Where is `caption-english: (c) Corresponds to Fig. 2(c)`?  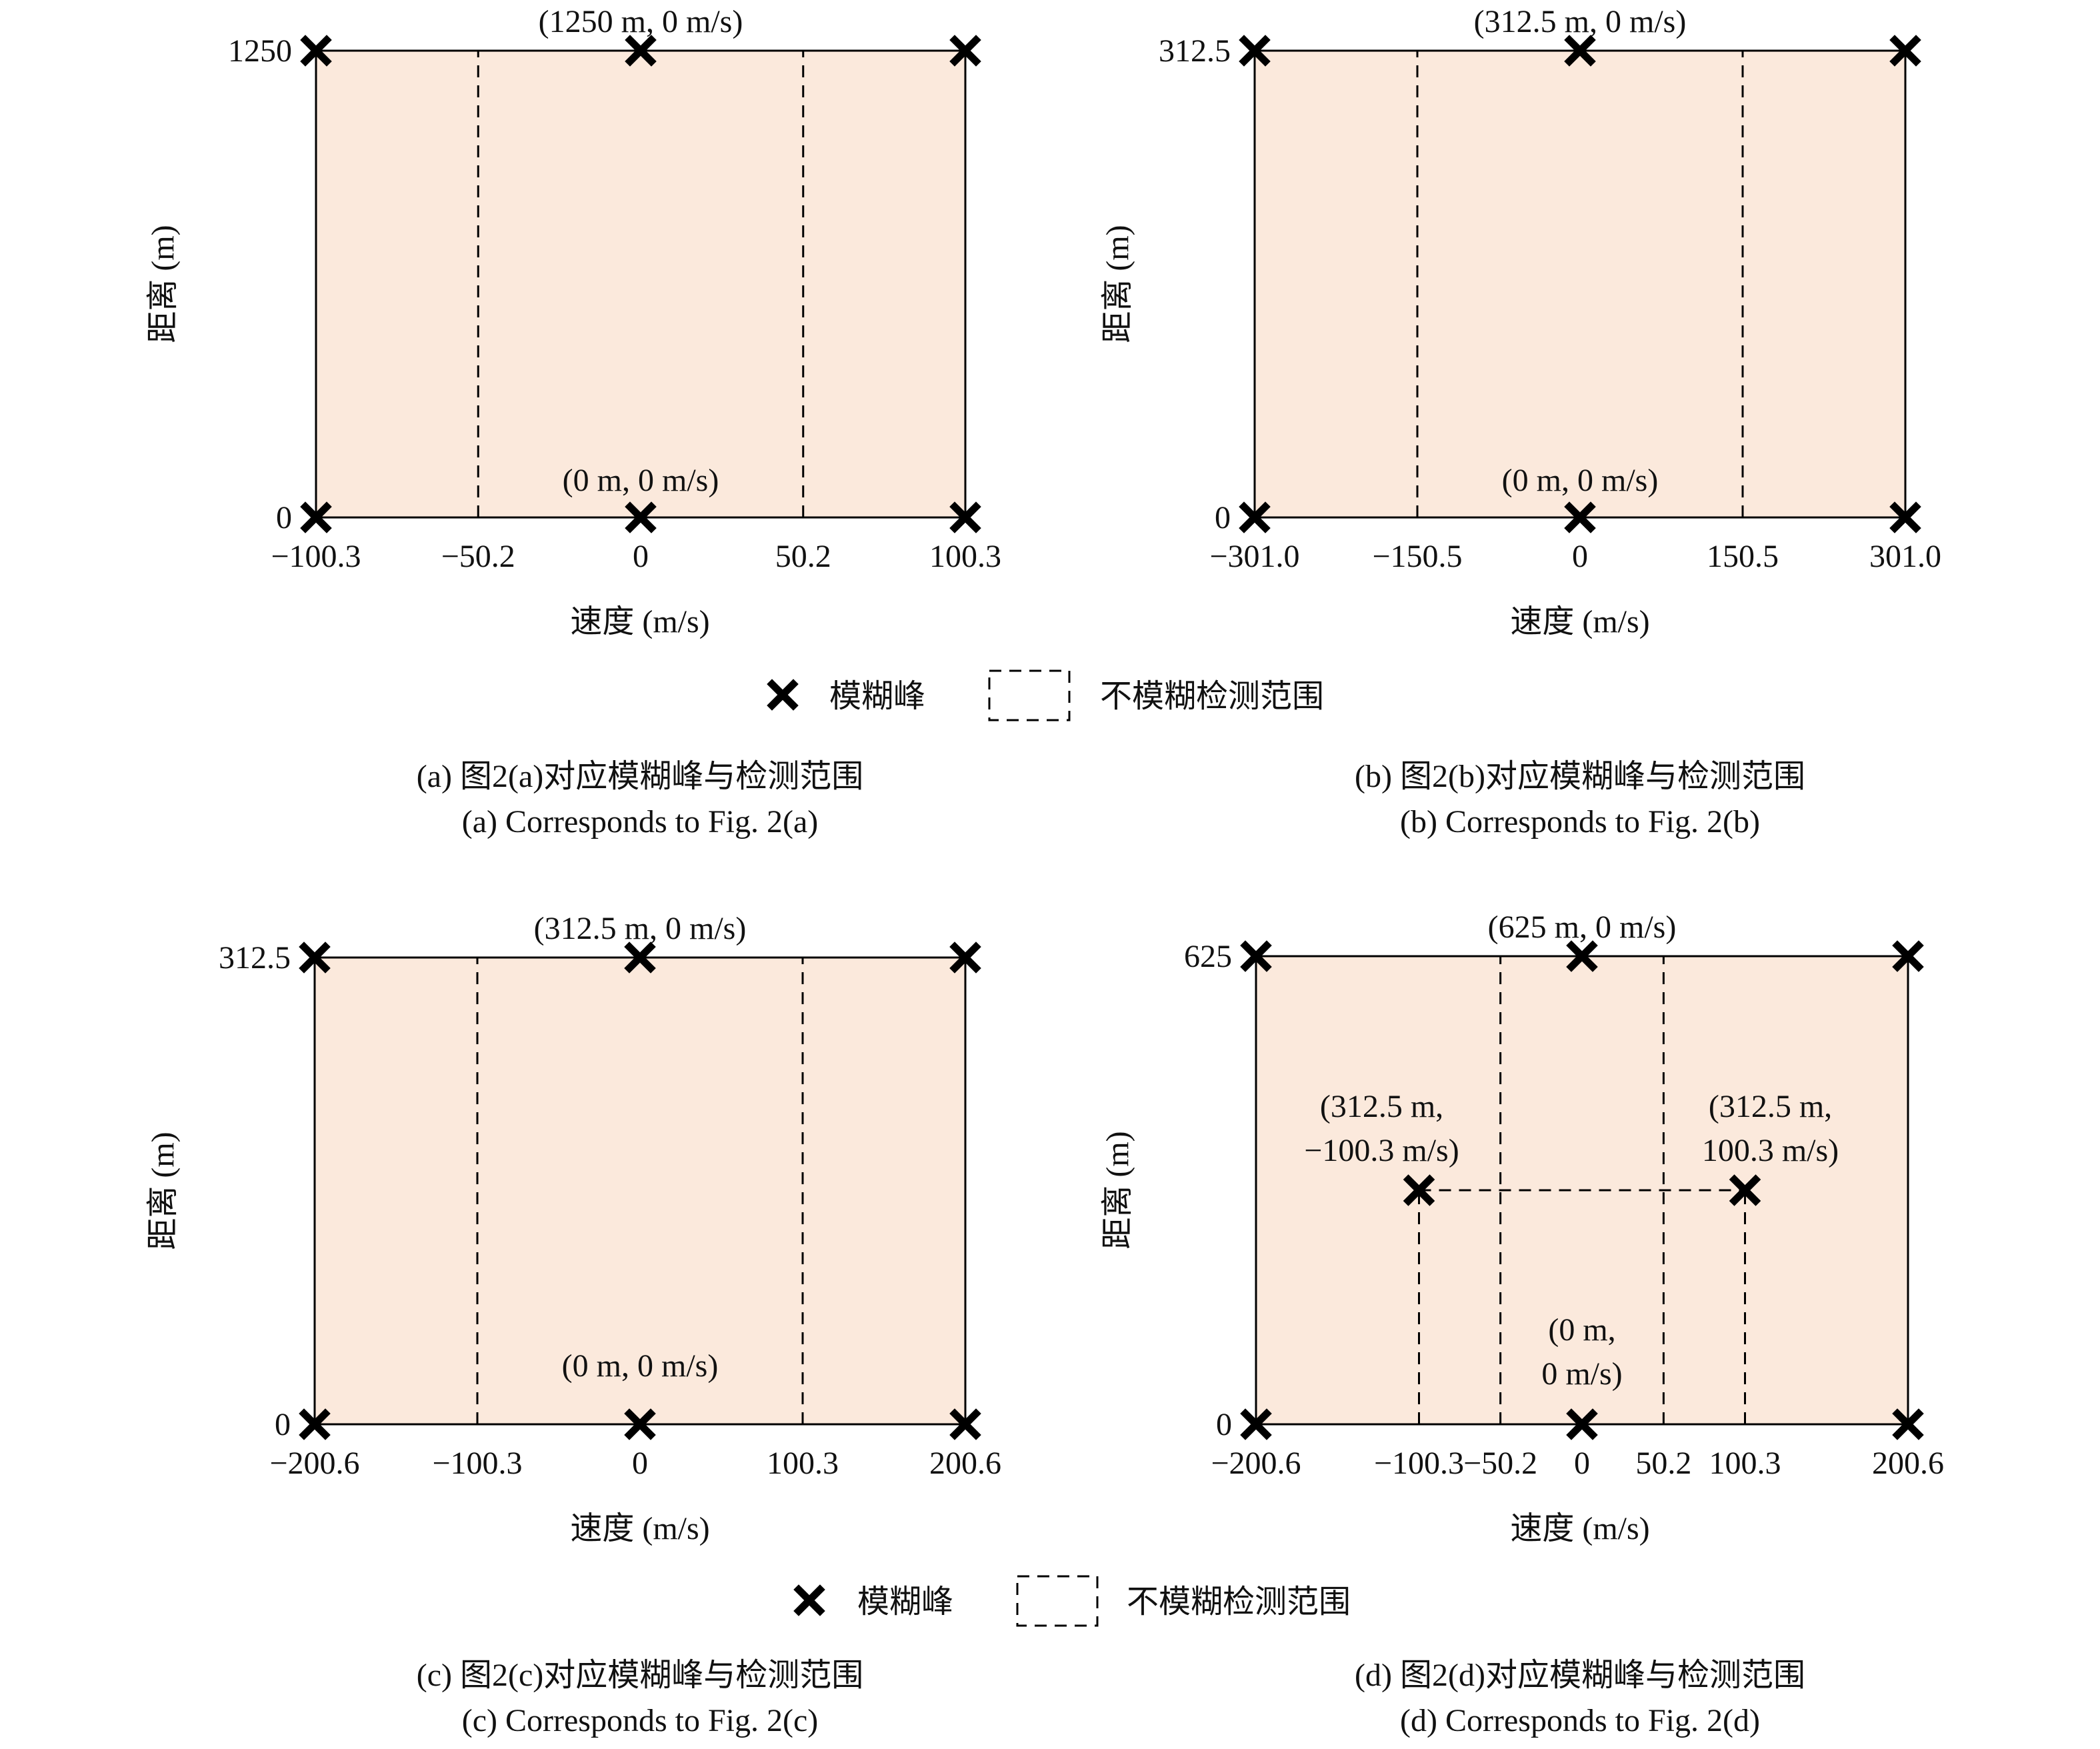
caption-english: (c) Corresponds to Fig. 2(c) is located at coordinates (640, 1720).